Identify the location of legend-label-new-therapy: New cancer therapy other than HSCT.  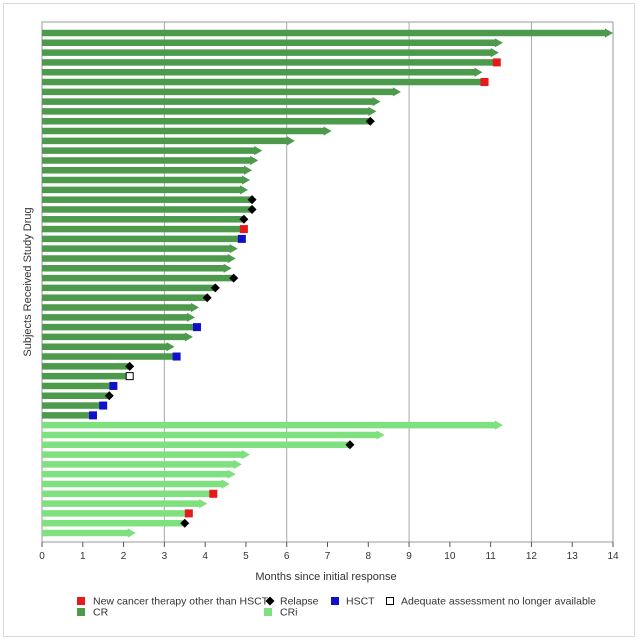
(181, 602).